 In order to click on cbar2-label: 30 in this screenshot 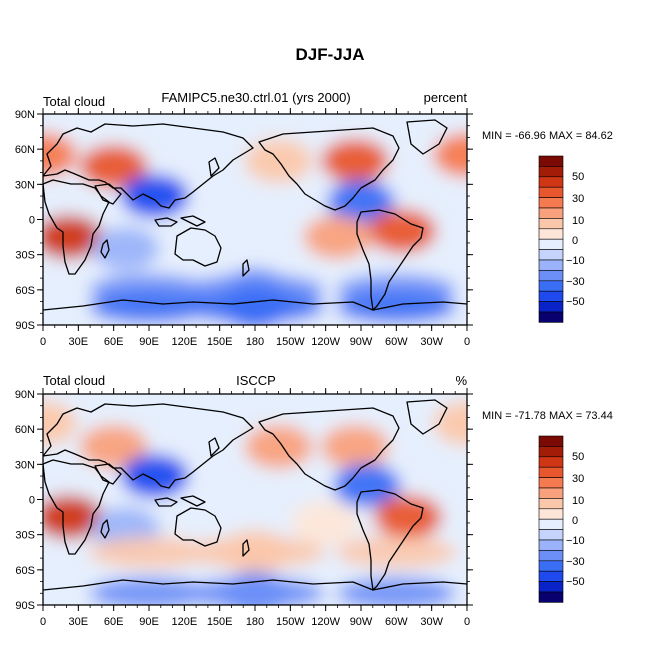, I will do `click(578, 479)`.